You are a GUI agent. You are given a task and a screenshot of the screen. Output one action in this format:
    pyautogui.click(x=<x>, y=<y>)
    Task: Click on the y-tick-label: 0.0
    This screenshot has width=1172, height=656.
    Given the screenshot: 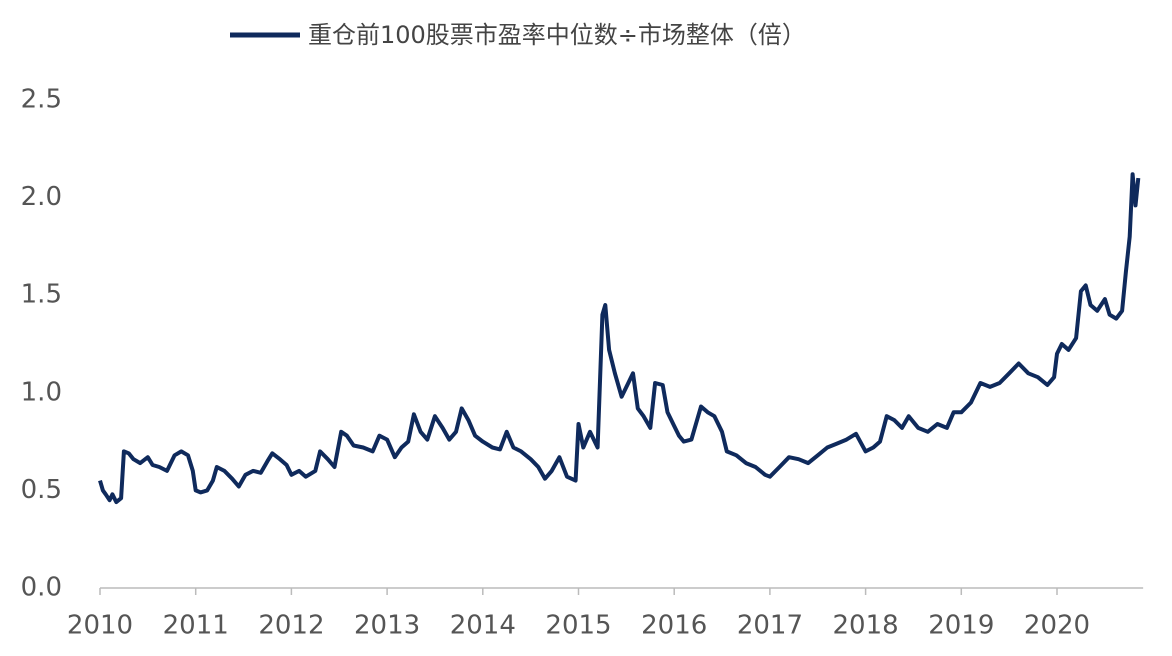 What is the action you would take?
    pyautogui.click(x=41, y=588)
    